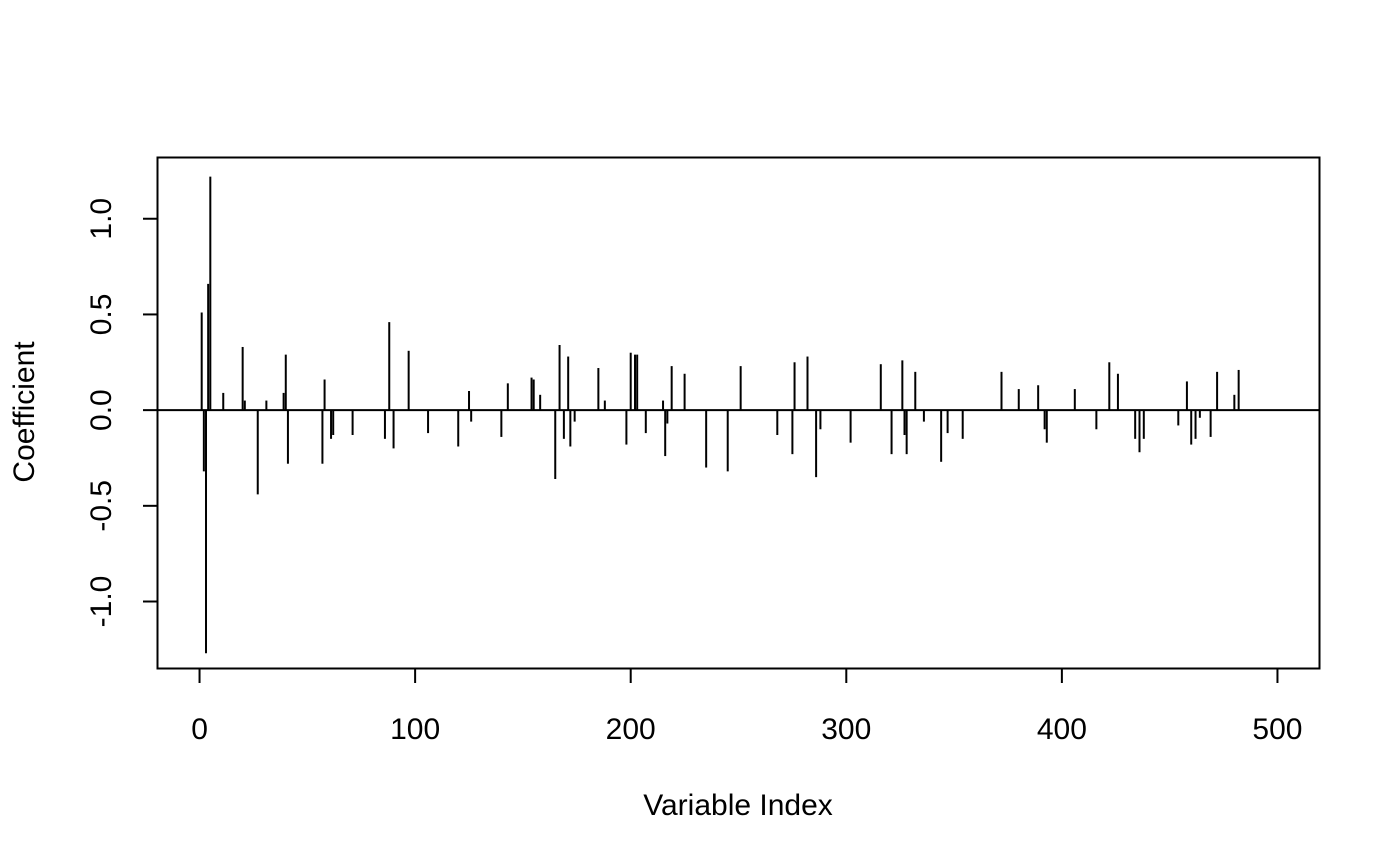  What do you see at coordinates (101, 219) in the screenshot?
I see `y-tick-label: 1.0` at bounding box center [101, 219].